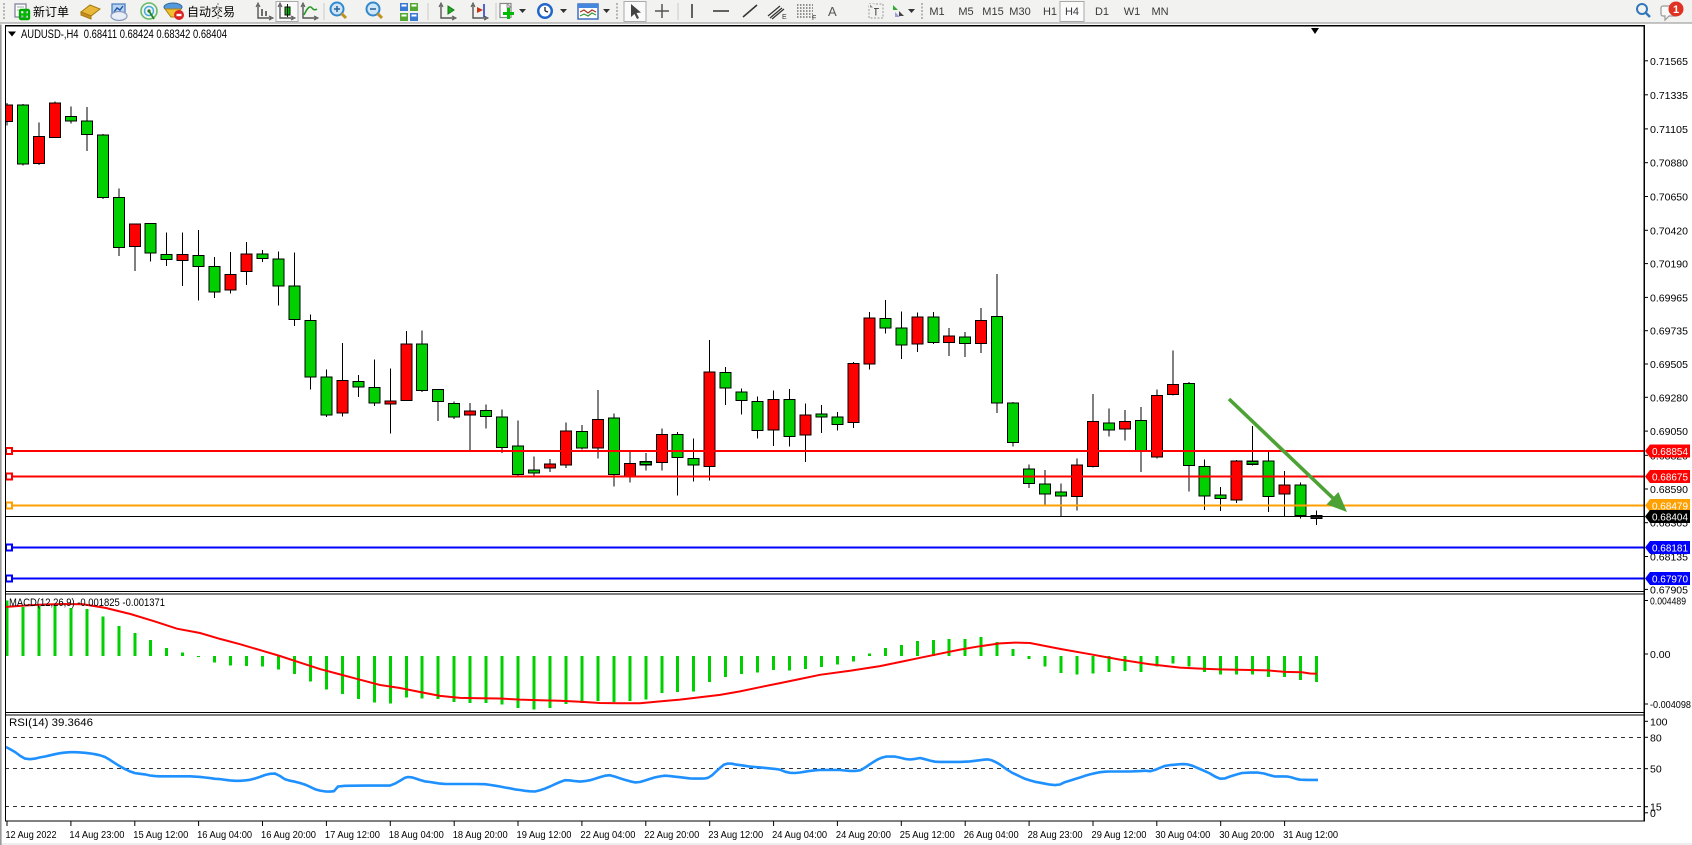  I want to click on svg-text: M15, so click(992, 12).